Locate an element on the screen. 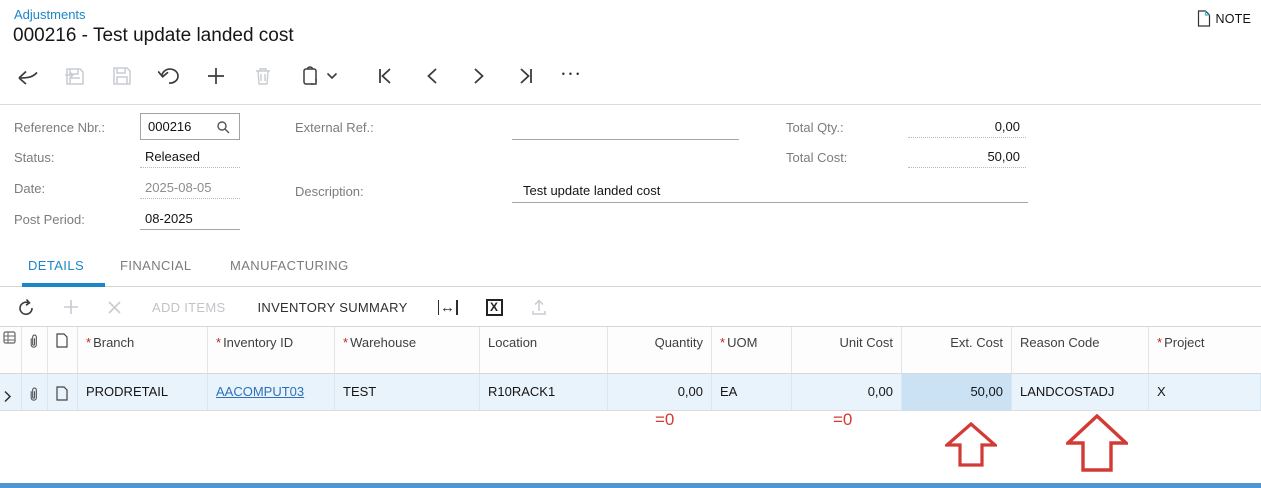 Image resolution: width=1261 pixels, height=488 pixels. fit-to-screen-button: ↔ is located at coordinates (448, 307).